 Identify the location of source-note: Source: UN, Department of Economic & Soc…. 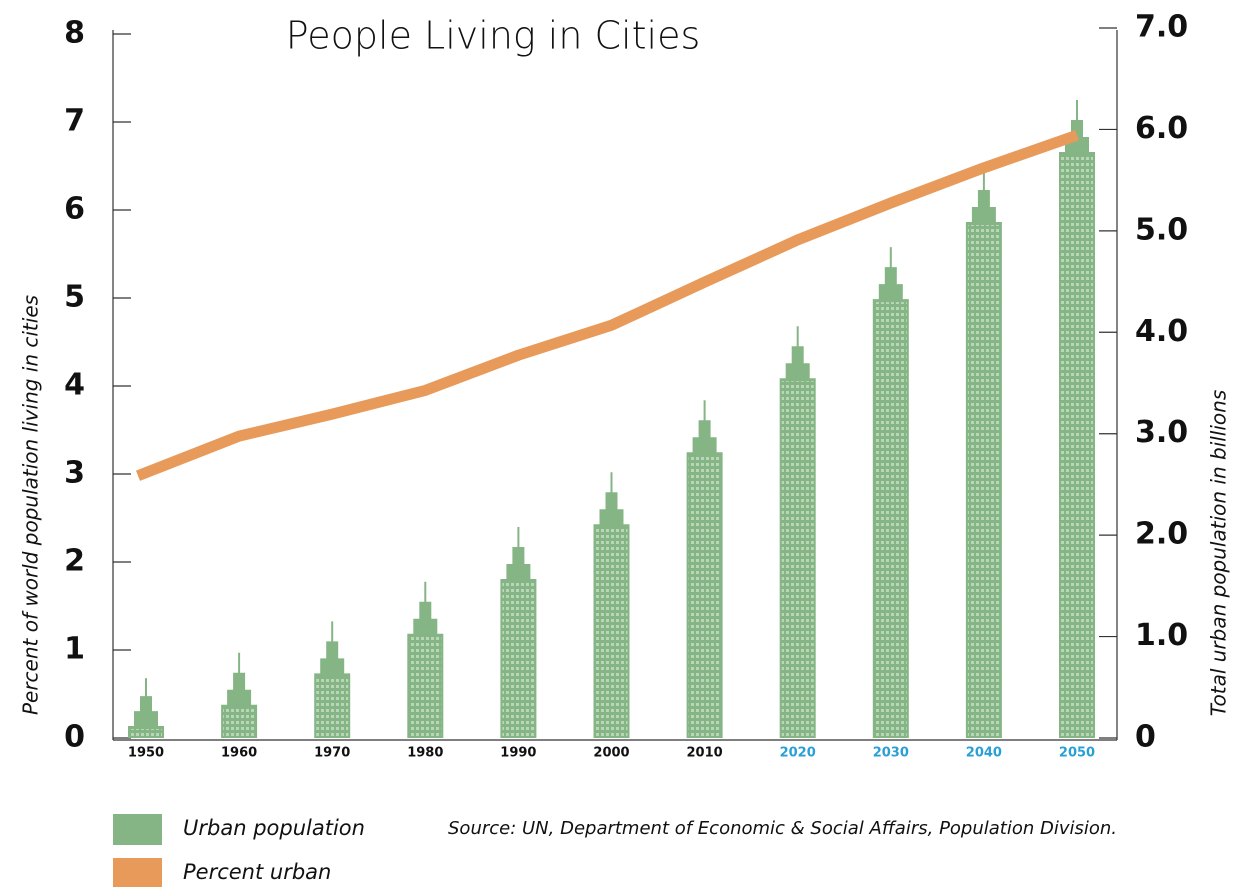
(782, 828).